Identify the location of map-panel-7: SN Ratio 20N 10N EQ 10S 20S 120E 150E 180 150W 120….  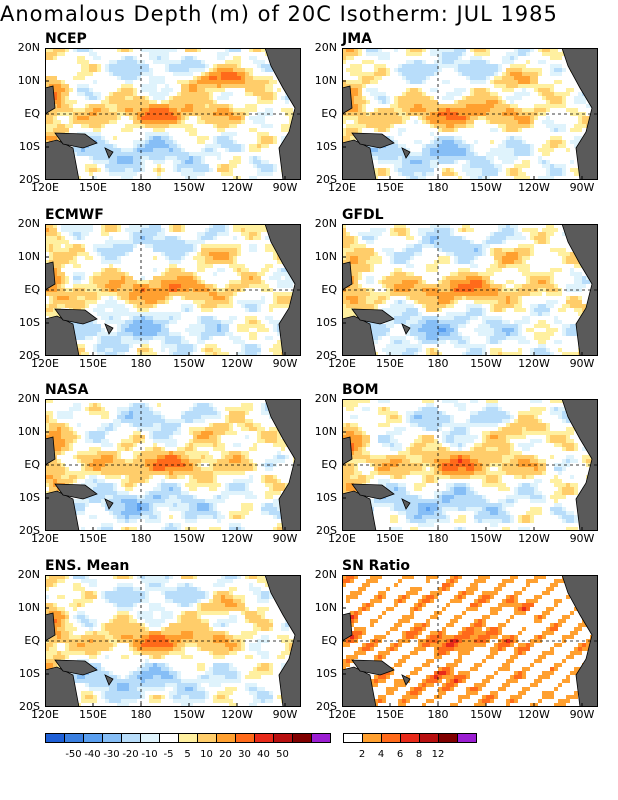
(450, 644).